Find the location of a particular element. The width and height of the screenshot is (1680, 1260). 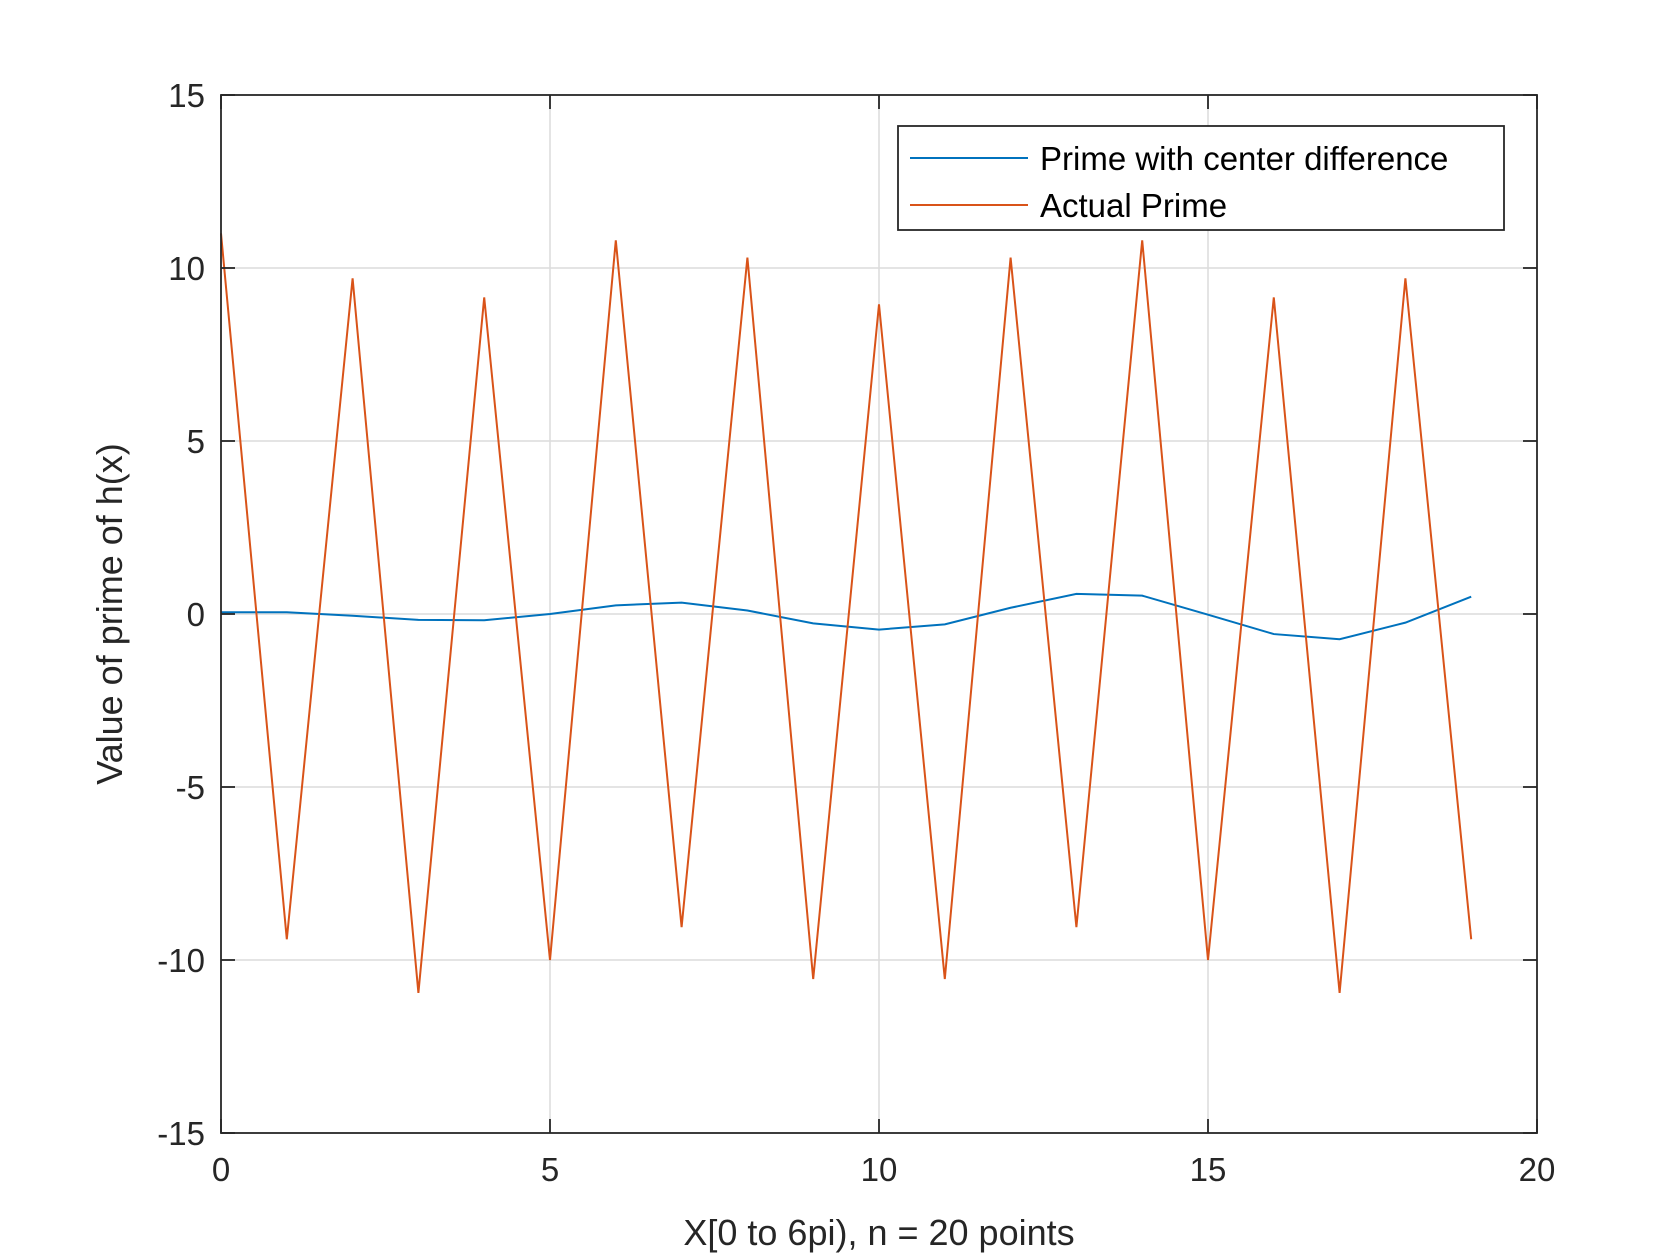

x-tick-label: 5 is located at coordinates (550, 1169).